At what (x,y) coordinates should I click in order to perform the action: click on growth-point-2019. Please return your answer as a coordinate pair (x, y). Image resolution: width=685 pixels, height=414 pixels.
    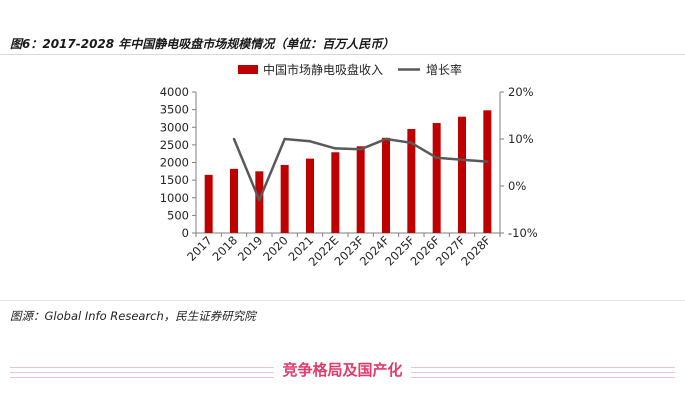
    Looking at the image, I should click on (259, 200).